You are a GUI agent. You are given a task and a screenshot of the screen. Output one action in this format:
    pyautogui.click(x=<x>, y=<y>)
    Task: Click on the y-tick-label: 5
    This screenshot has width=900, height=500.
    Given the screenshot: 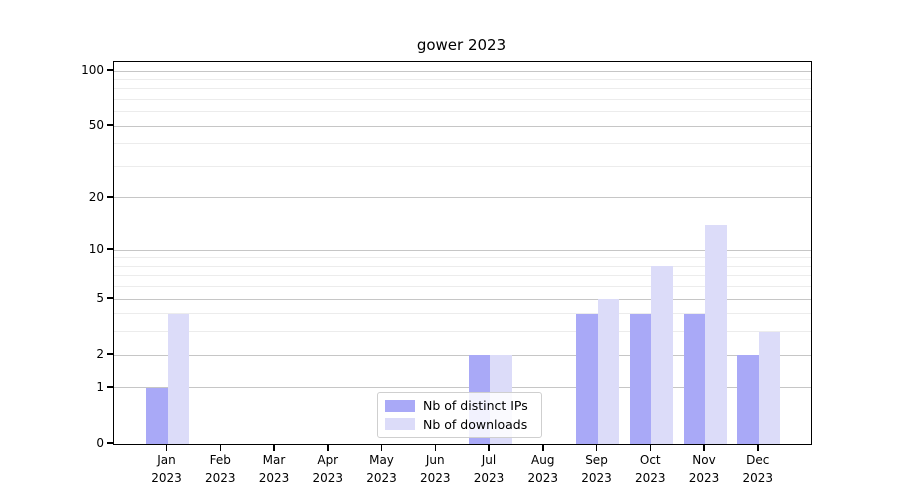 What is the action you would take?
    pyautogui.click(x=100, y=298)
    